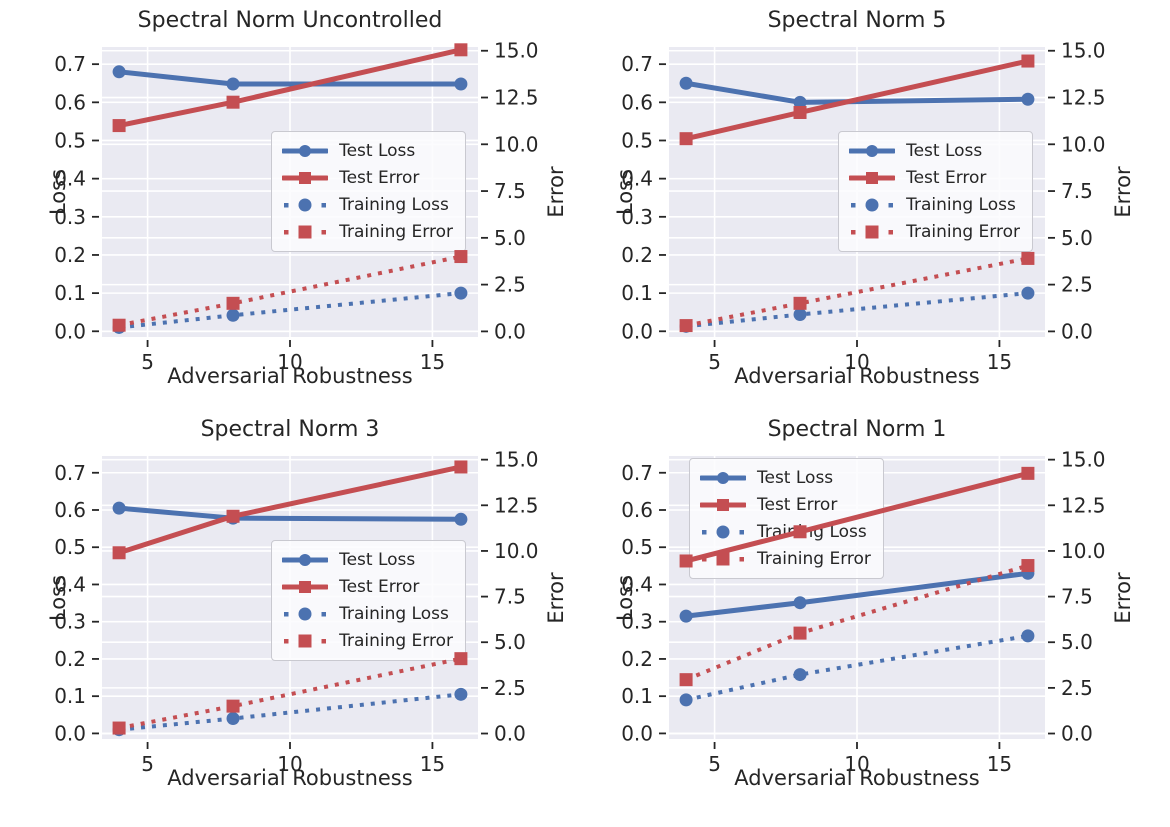  Describe the element at coordinates (290, 20) in the screenshot. I see `plot-title: Spectral Norm Uncontrolled` at that location.